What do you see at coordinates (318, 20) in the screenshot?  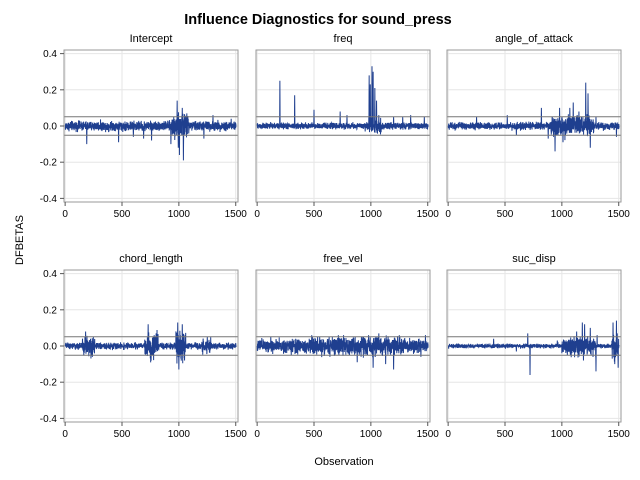 I see `figure-title: Influence Diagnostics for sound_press` at bounding box center [318, 20].